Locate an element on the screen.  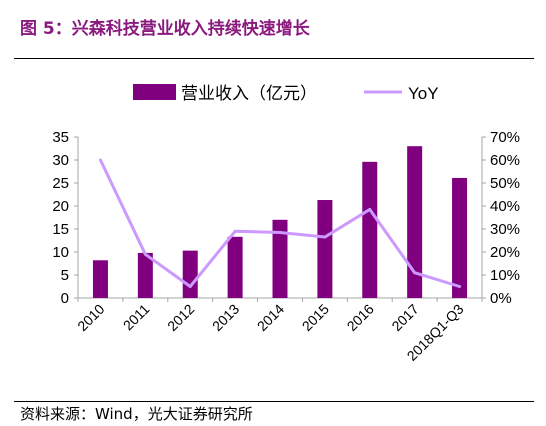
x-tick-label: 2010 is located at coordinates (90, 317).